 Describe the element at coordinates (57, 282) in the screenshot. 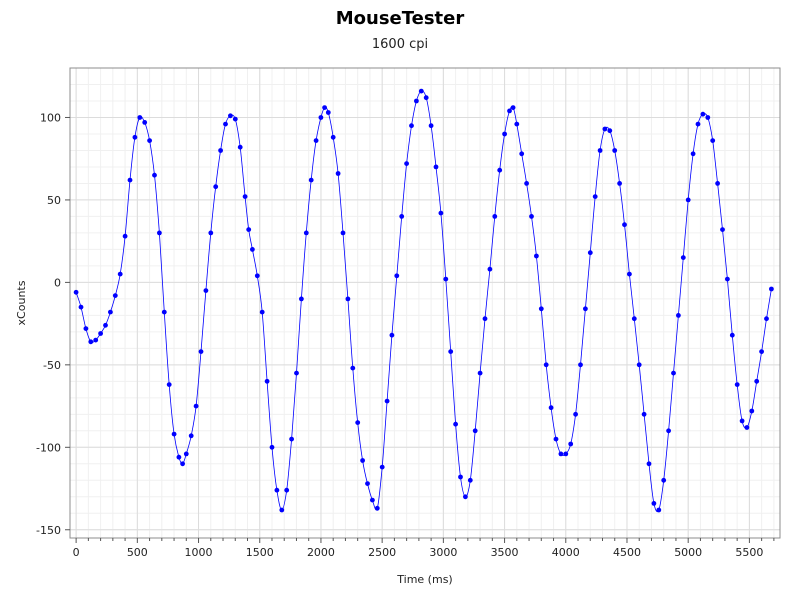

I see `y-tick-label: 0` at that location.